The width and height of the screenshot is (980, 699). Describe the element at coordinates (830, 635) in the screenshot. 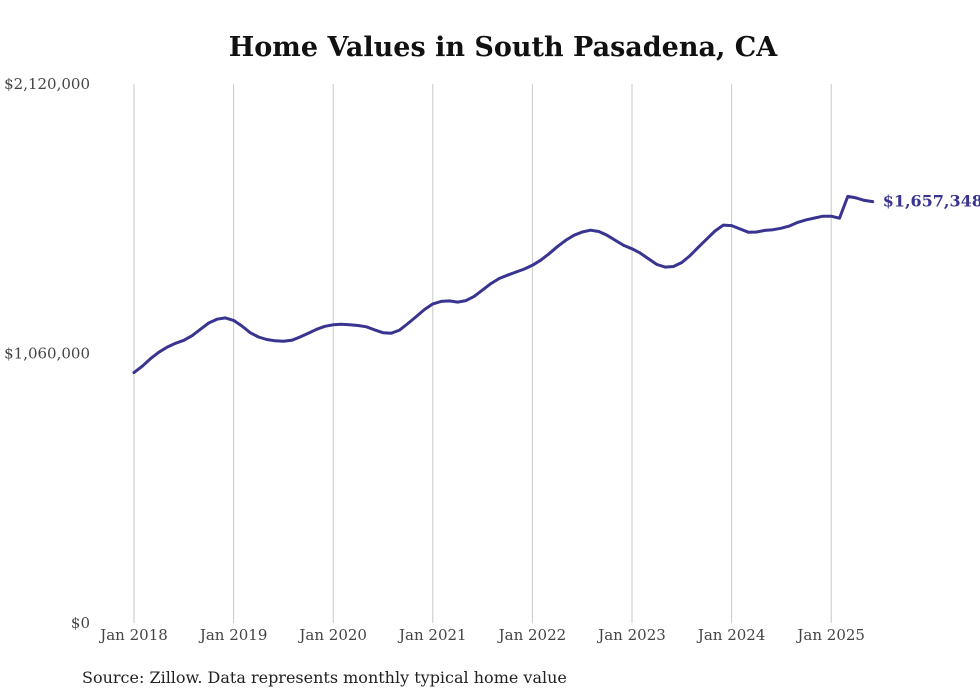

I see `x-tick-label: Jan 2025` at that location.